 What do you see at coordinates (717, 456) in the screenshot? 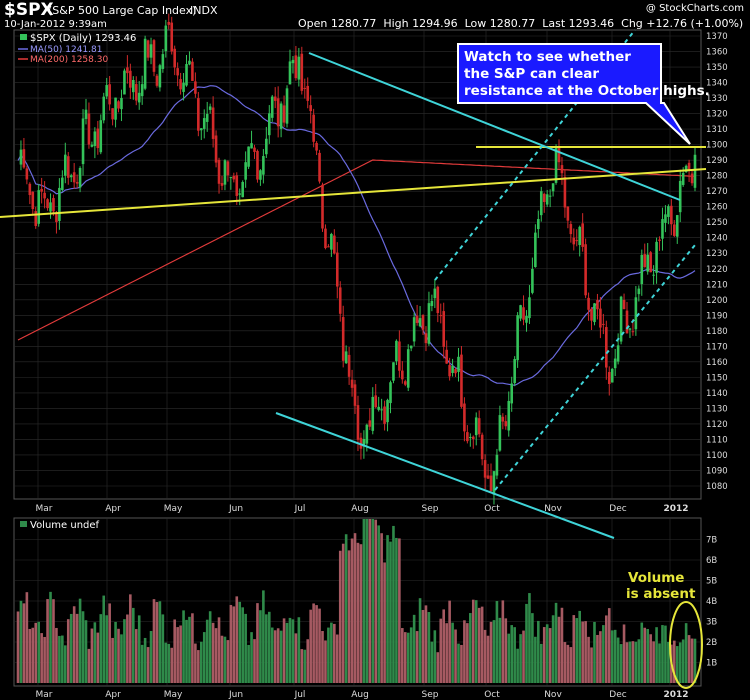
I see `price-tick-label: 1100` at bounding box center [717, 456].